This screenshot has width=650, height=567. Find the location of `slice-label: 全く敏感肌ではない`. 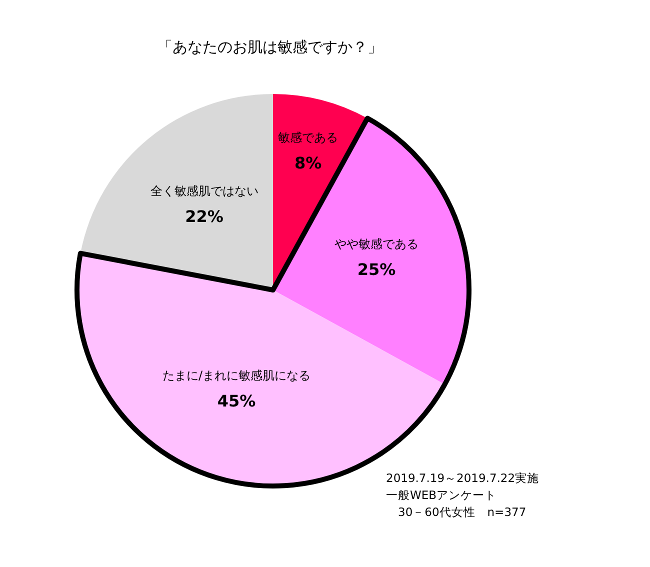

slice-label: 全く敏感肌ではない is located at coordinates (204, 191).